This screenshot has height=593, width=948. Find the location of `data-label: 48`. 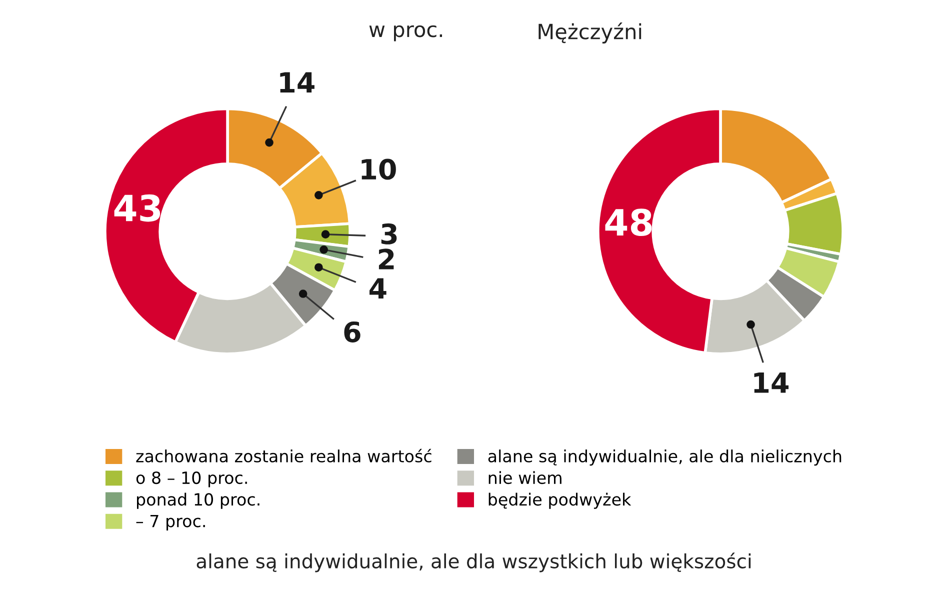

data-label: 48 is located at coordinates (628, 222).